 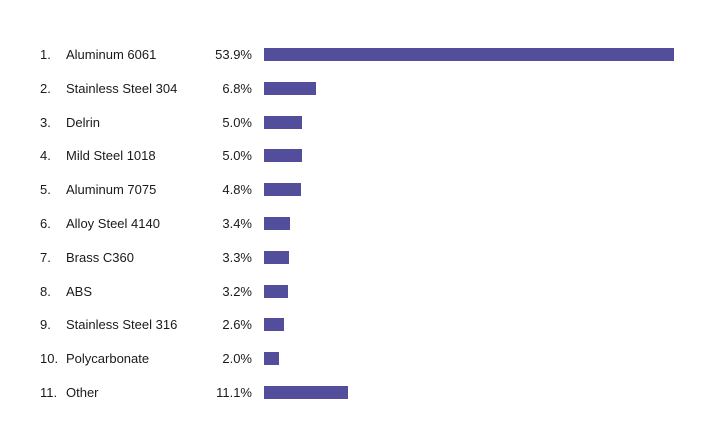 I want to click on category-label: Brass C360, so click(x=100, y=257).